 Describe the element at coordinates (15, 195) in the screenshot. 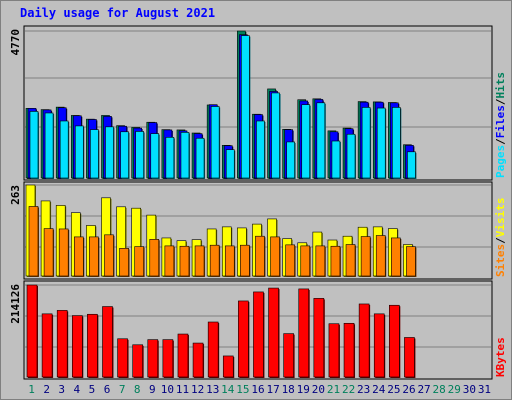

I see `ymax-label-middle: 263` at that location.